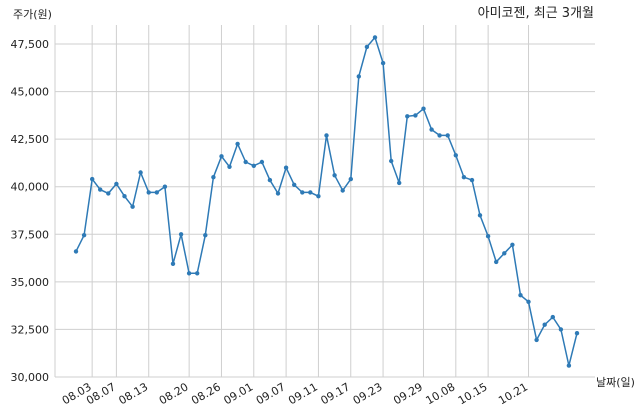  I want to click on x-tick-label: 09.17, so click(335, 393).